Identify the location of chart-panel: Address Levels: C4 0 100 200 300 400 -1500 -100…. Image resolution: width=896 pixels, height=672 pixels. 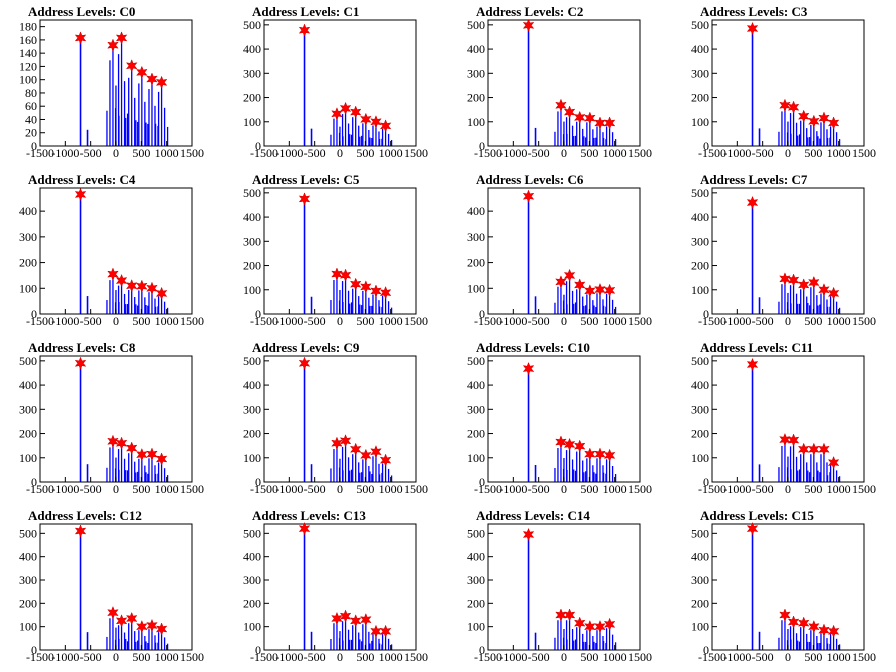
(112, 252).